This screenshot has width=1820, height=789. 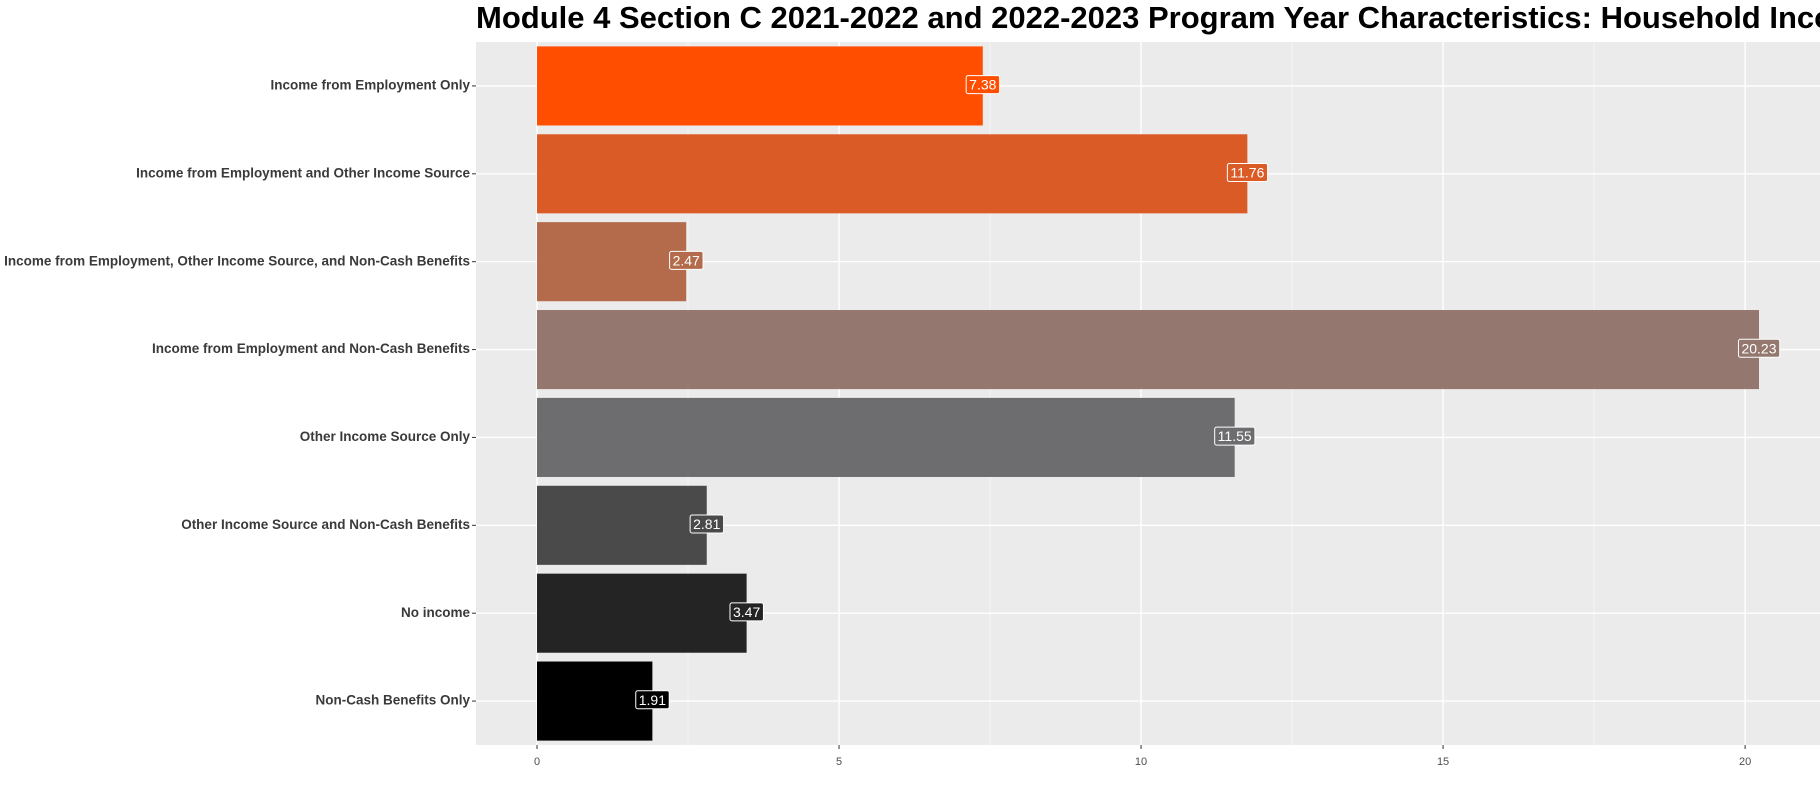 I want to click on y-tick-label: Income from Employment Only, so click(x=370, y=85).